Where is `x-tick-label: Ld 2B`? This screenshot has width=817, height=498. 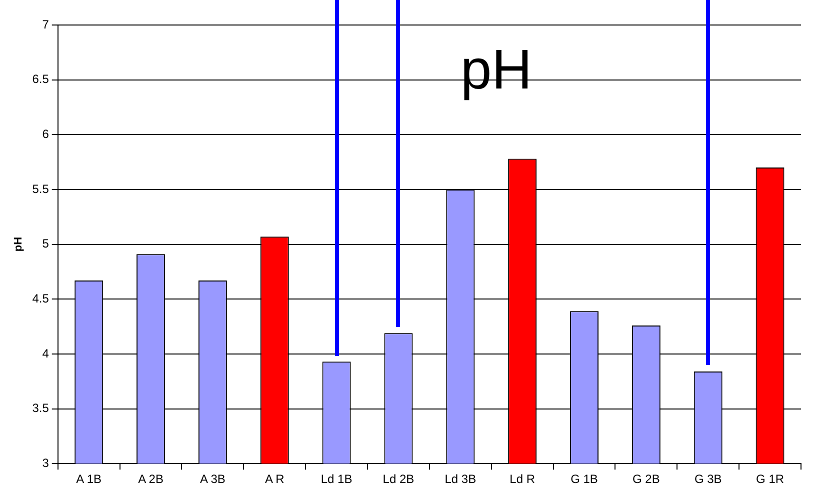
x-tick-label: Ld 2B is located at coordinates (398, 479).